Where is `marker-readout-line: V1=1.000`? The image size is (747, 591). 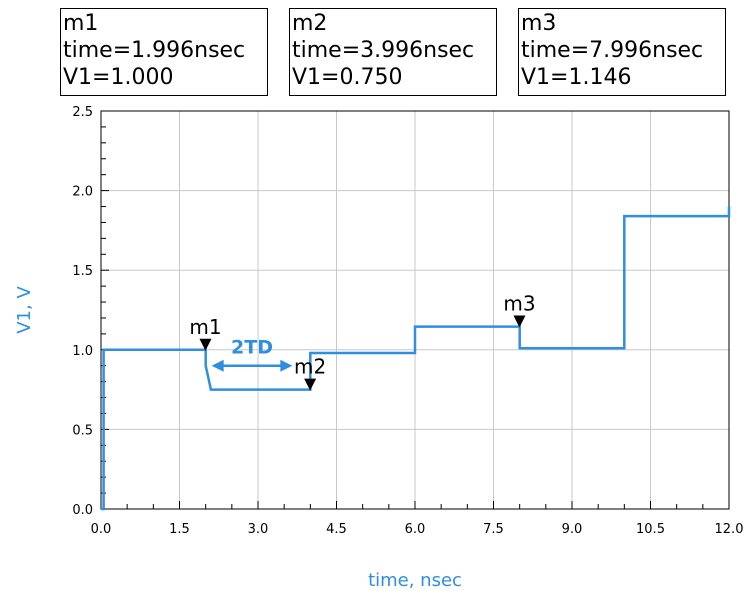 marker-readout-line: V1=1.000 is located at coordinates (118, 77).